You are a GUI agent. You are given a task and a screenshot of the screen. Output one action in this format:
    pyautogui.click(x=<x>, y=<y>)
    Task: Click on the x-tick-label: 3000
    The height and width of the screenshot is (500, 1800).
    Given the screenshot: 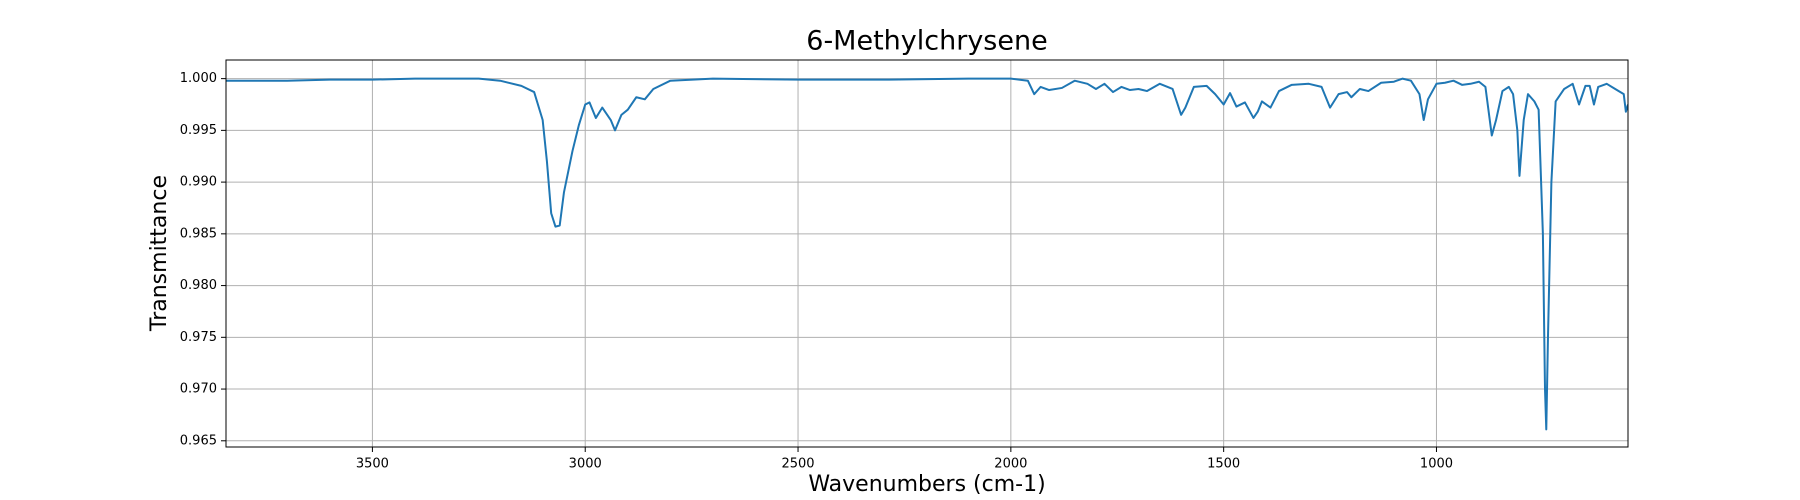 What is the action you would take?
    pyautogui.click(x=585, y=464)
    